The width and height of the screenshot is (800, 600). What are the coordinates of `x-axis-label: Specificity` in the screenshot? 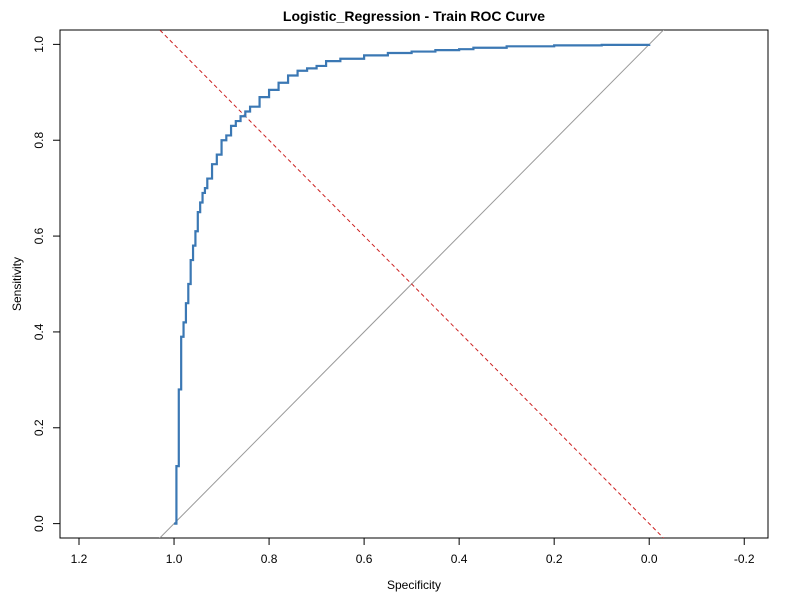 It's located at (414, 585).